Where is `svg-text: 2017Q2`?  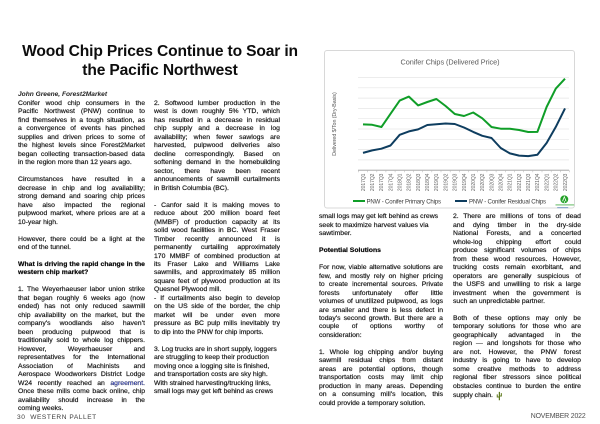
svg-text: 2017Q2 is located at coordinates (373, 182).